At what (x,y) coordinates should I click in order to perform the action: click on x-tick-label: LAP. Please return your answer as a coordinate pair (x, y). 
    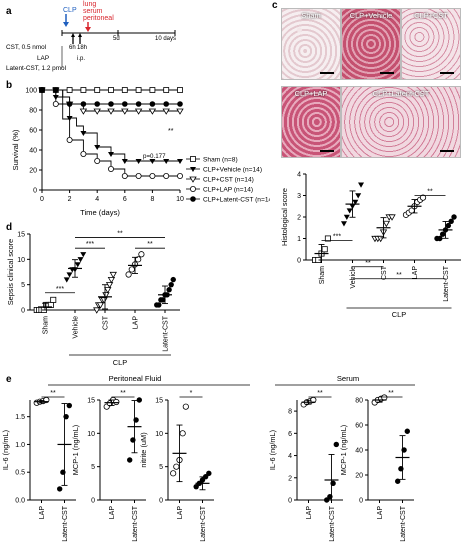
    Looking at the image, I should click on (380, 513).